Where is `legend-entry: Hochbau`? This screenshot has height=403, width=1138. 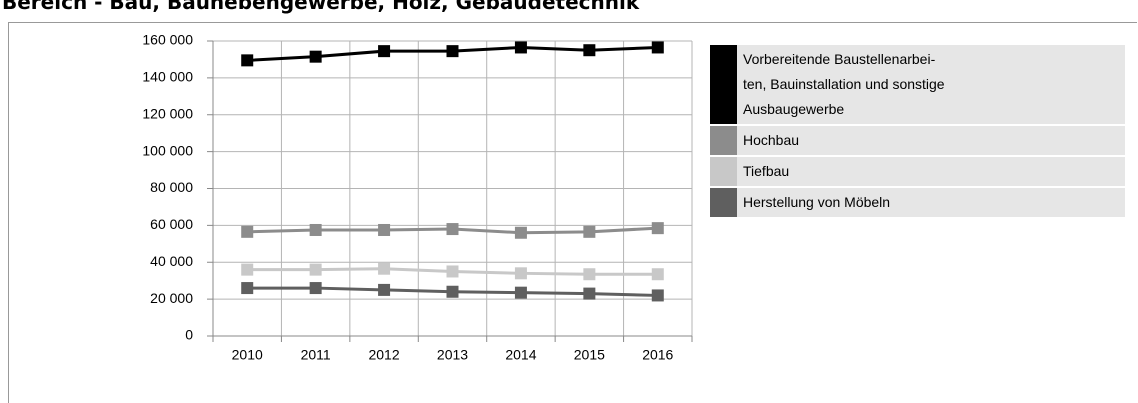
legend-entry: Hochbau is located at coordinates (917, 140).